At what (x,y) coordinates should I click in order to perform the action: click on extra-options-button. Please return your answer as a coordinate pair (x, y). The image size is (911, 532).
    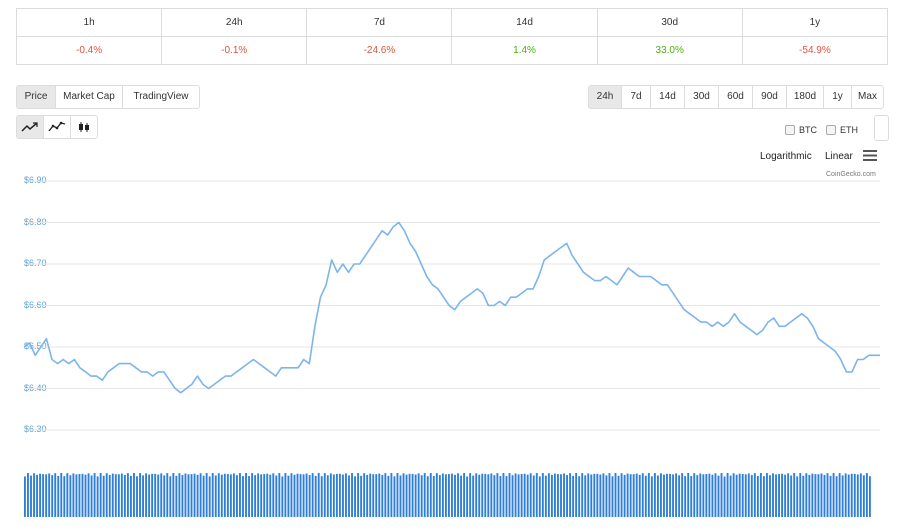
    Looking at the image, I should click on (881, 128).